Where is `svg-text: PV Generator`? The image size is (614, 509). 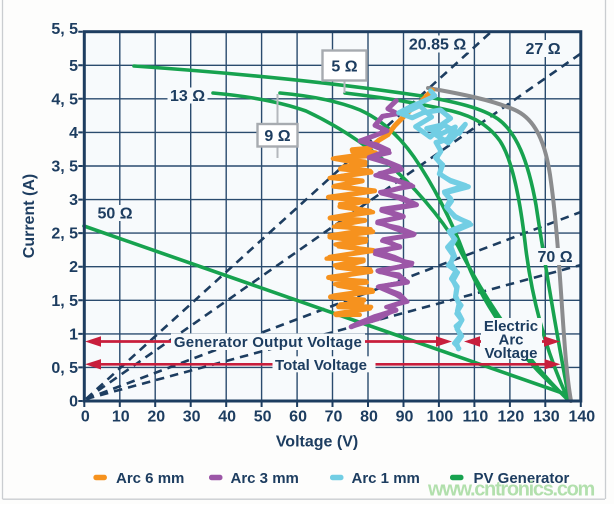 svg-text: PV Generator is located at coordinates (522, 478).